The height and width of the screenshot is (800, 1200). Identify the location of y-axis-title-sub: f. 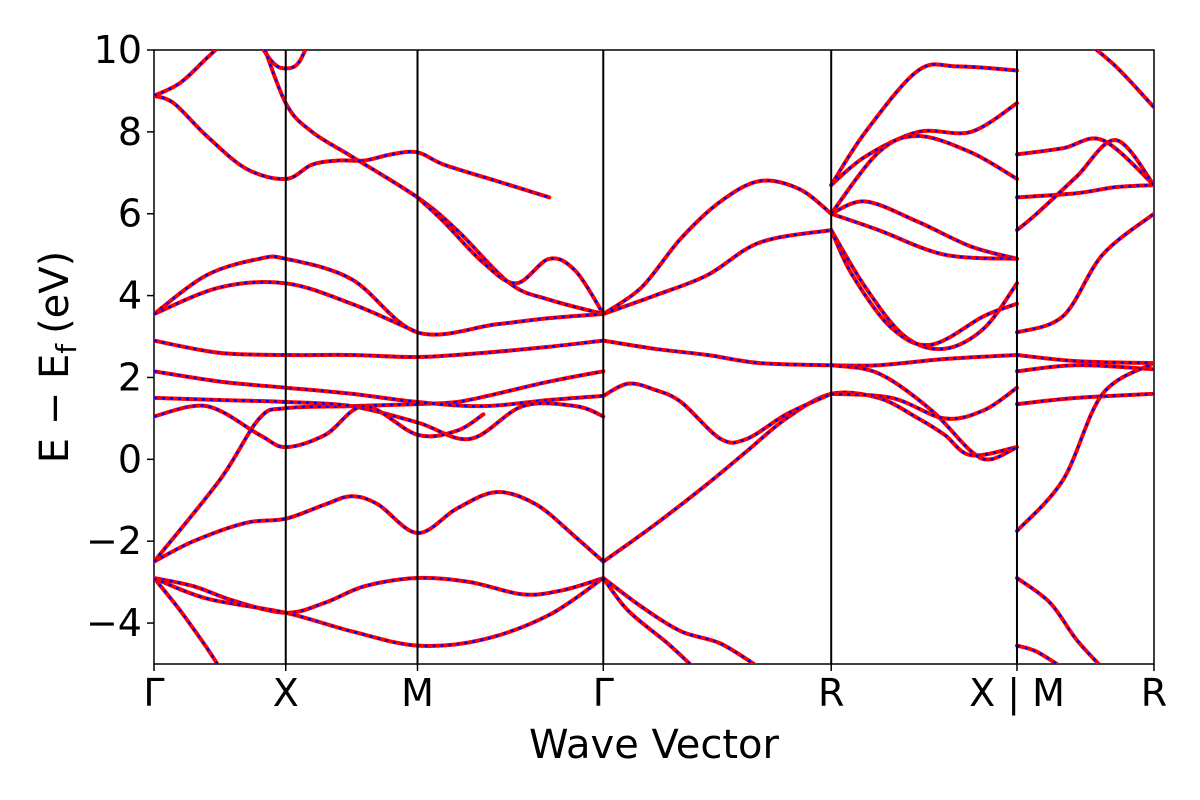
(66, 348).